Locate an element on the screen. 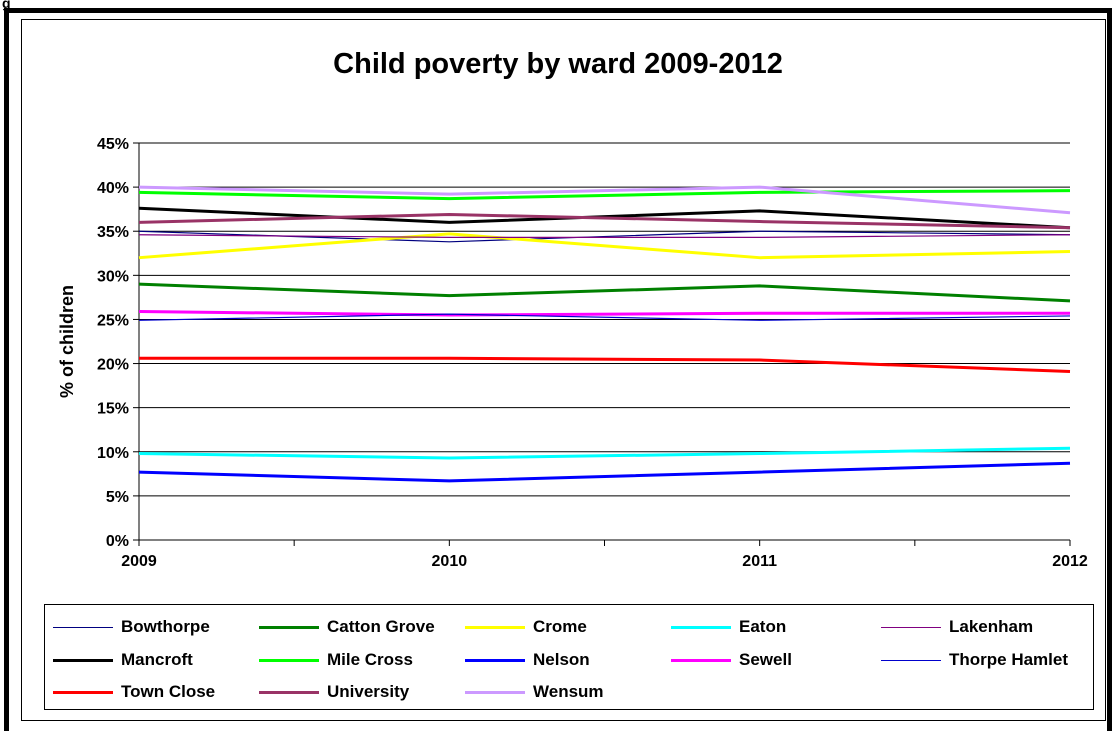 The width and height of the screenshot is (1116, 731). series-line-university is located at coordinates (604, 221).